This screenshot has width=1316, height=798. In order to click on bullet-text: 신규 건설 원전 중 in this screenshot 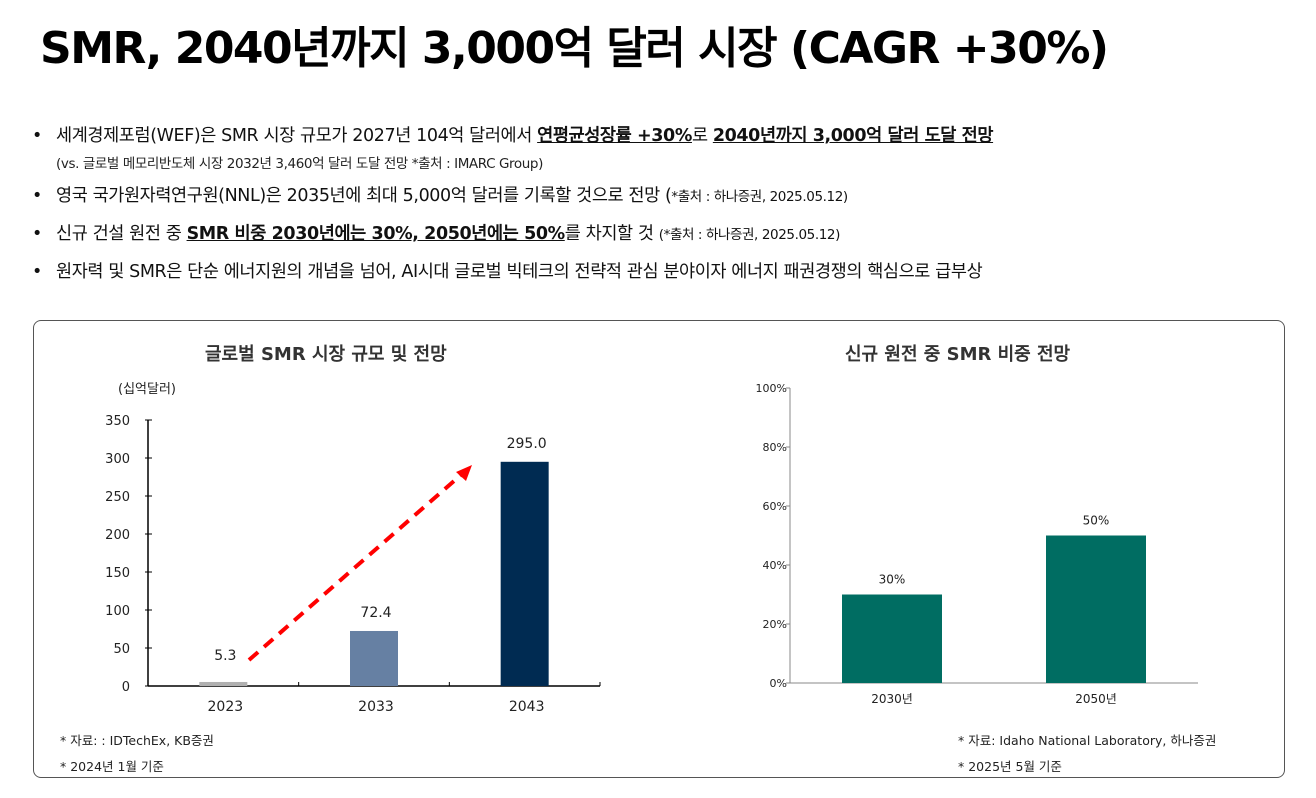, I will do `click(121, 234)`.